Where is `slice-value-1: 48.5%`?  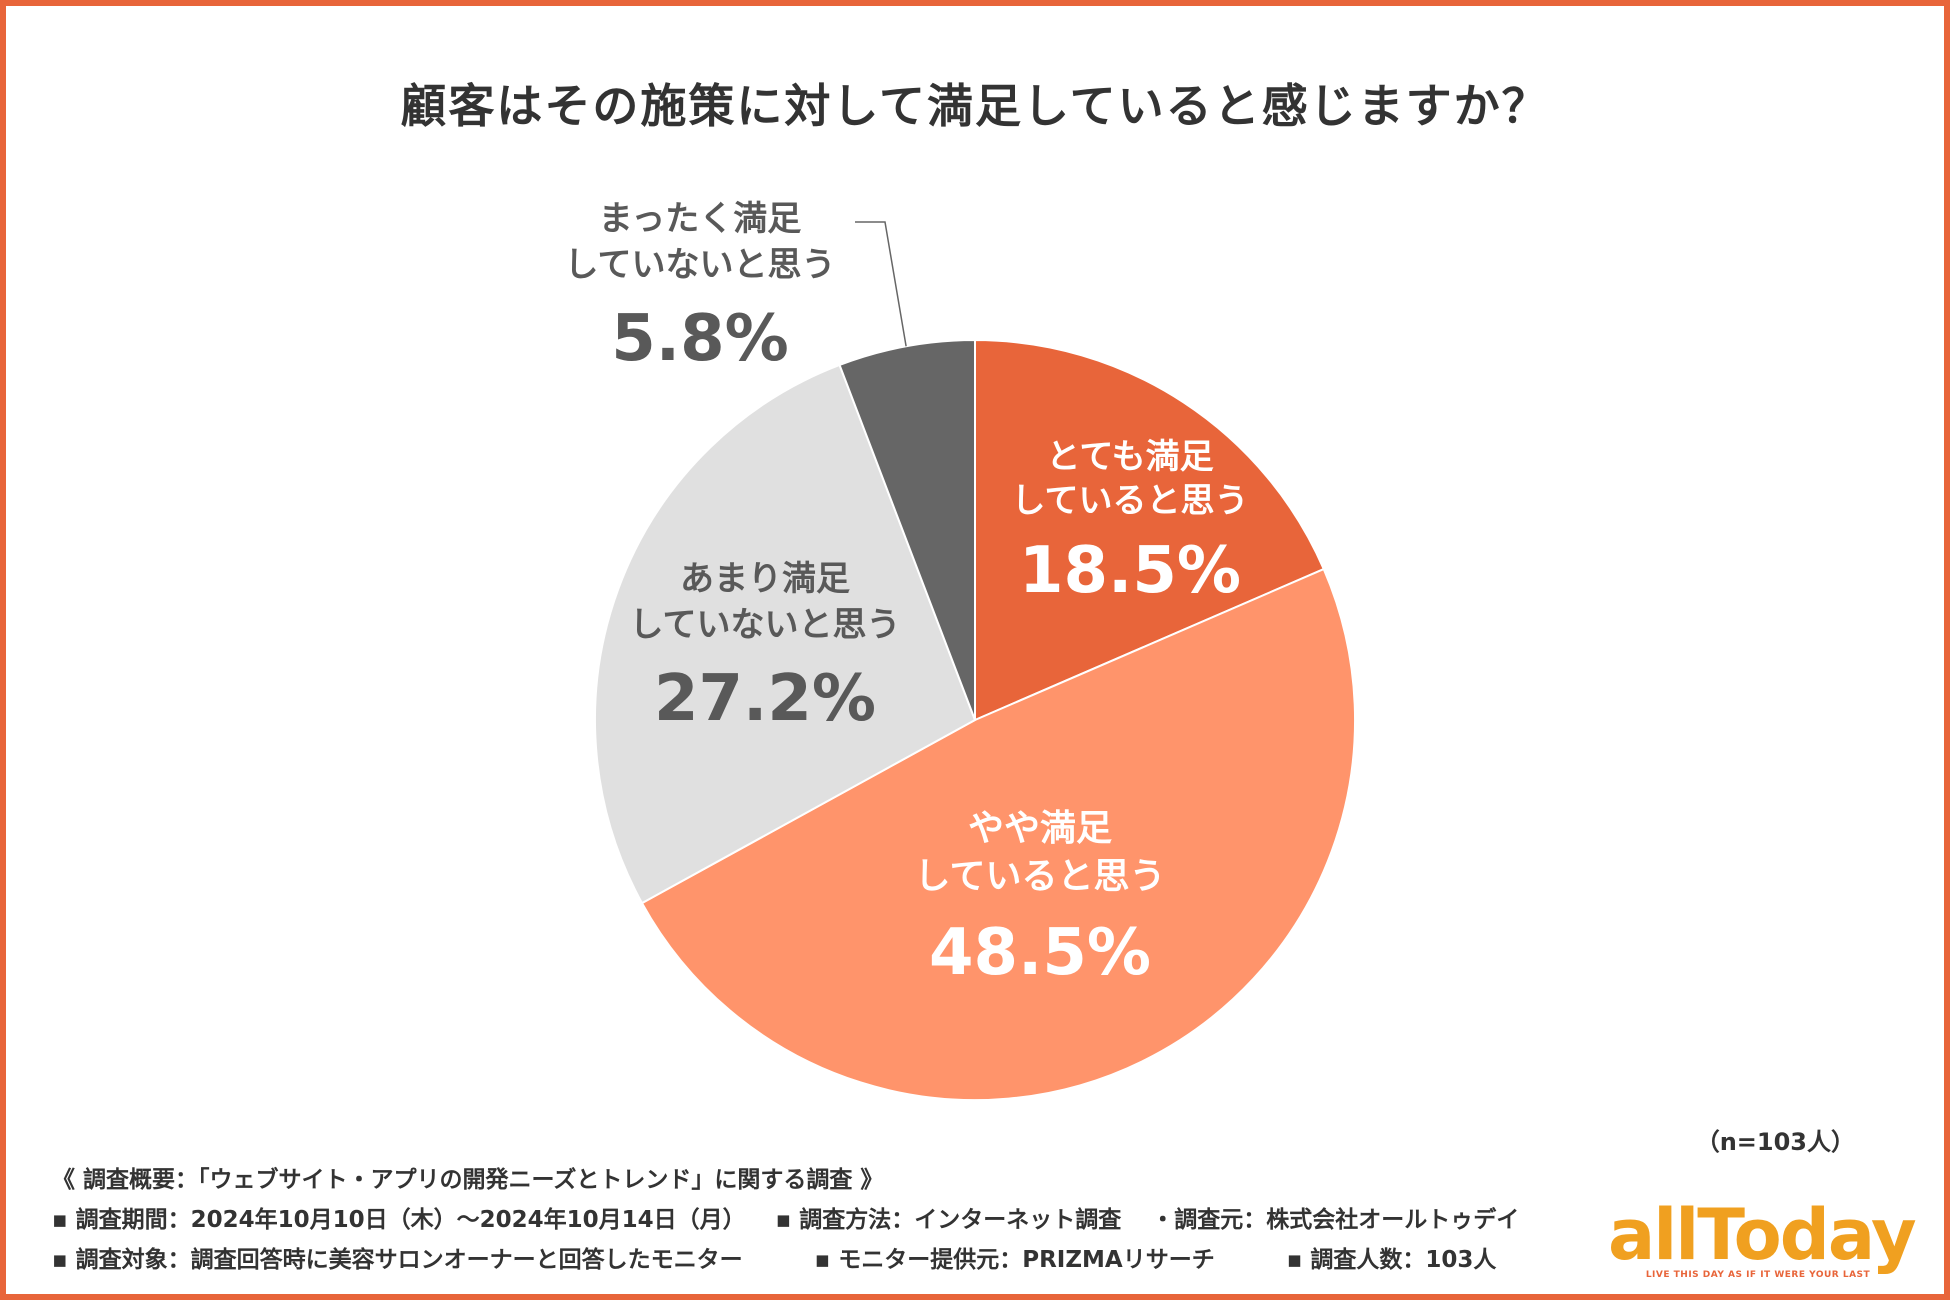 slice-value-1: 48.5% is located at coordinates (1040, 953).